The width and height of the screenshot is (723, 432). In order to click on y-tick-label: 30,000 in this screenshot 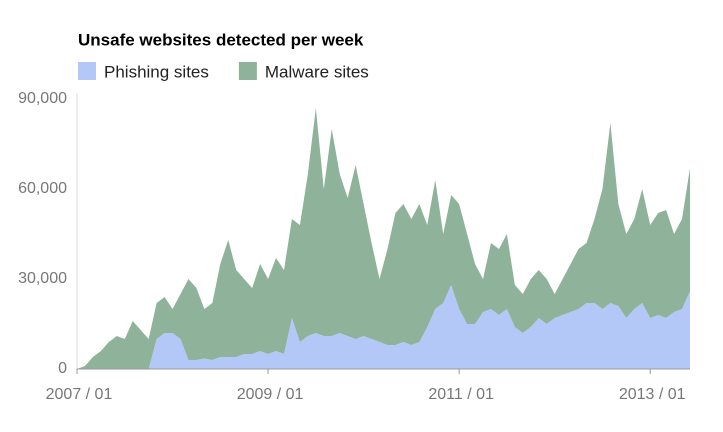, I will do `click(42, 278)`.